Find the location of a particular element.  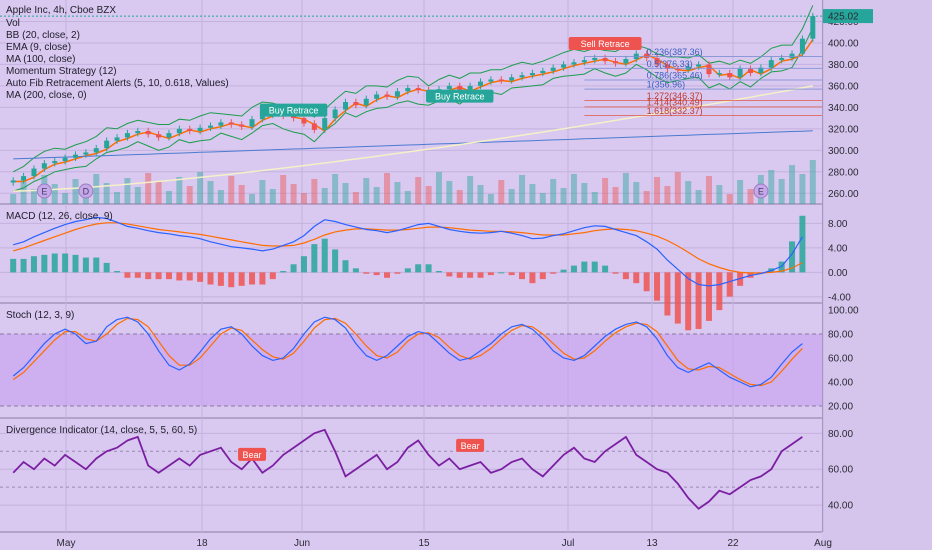

fib-level-label: 1.618(332.37) is located at coordinates (675, 111).